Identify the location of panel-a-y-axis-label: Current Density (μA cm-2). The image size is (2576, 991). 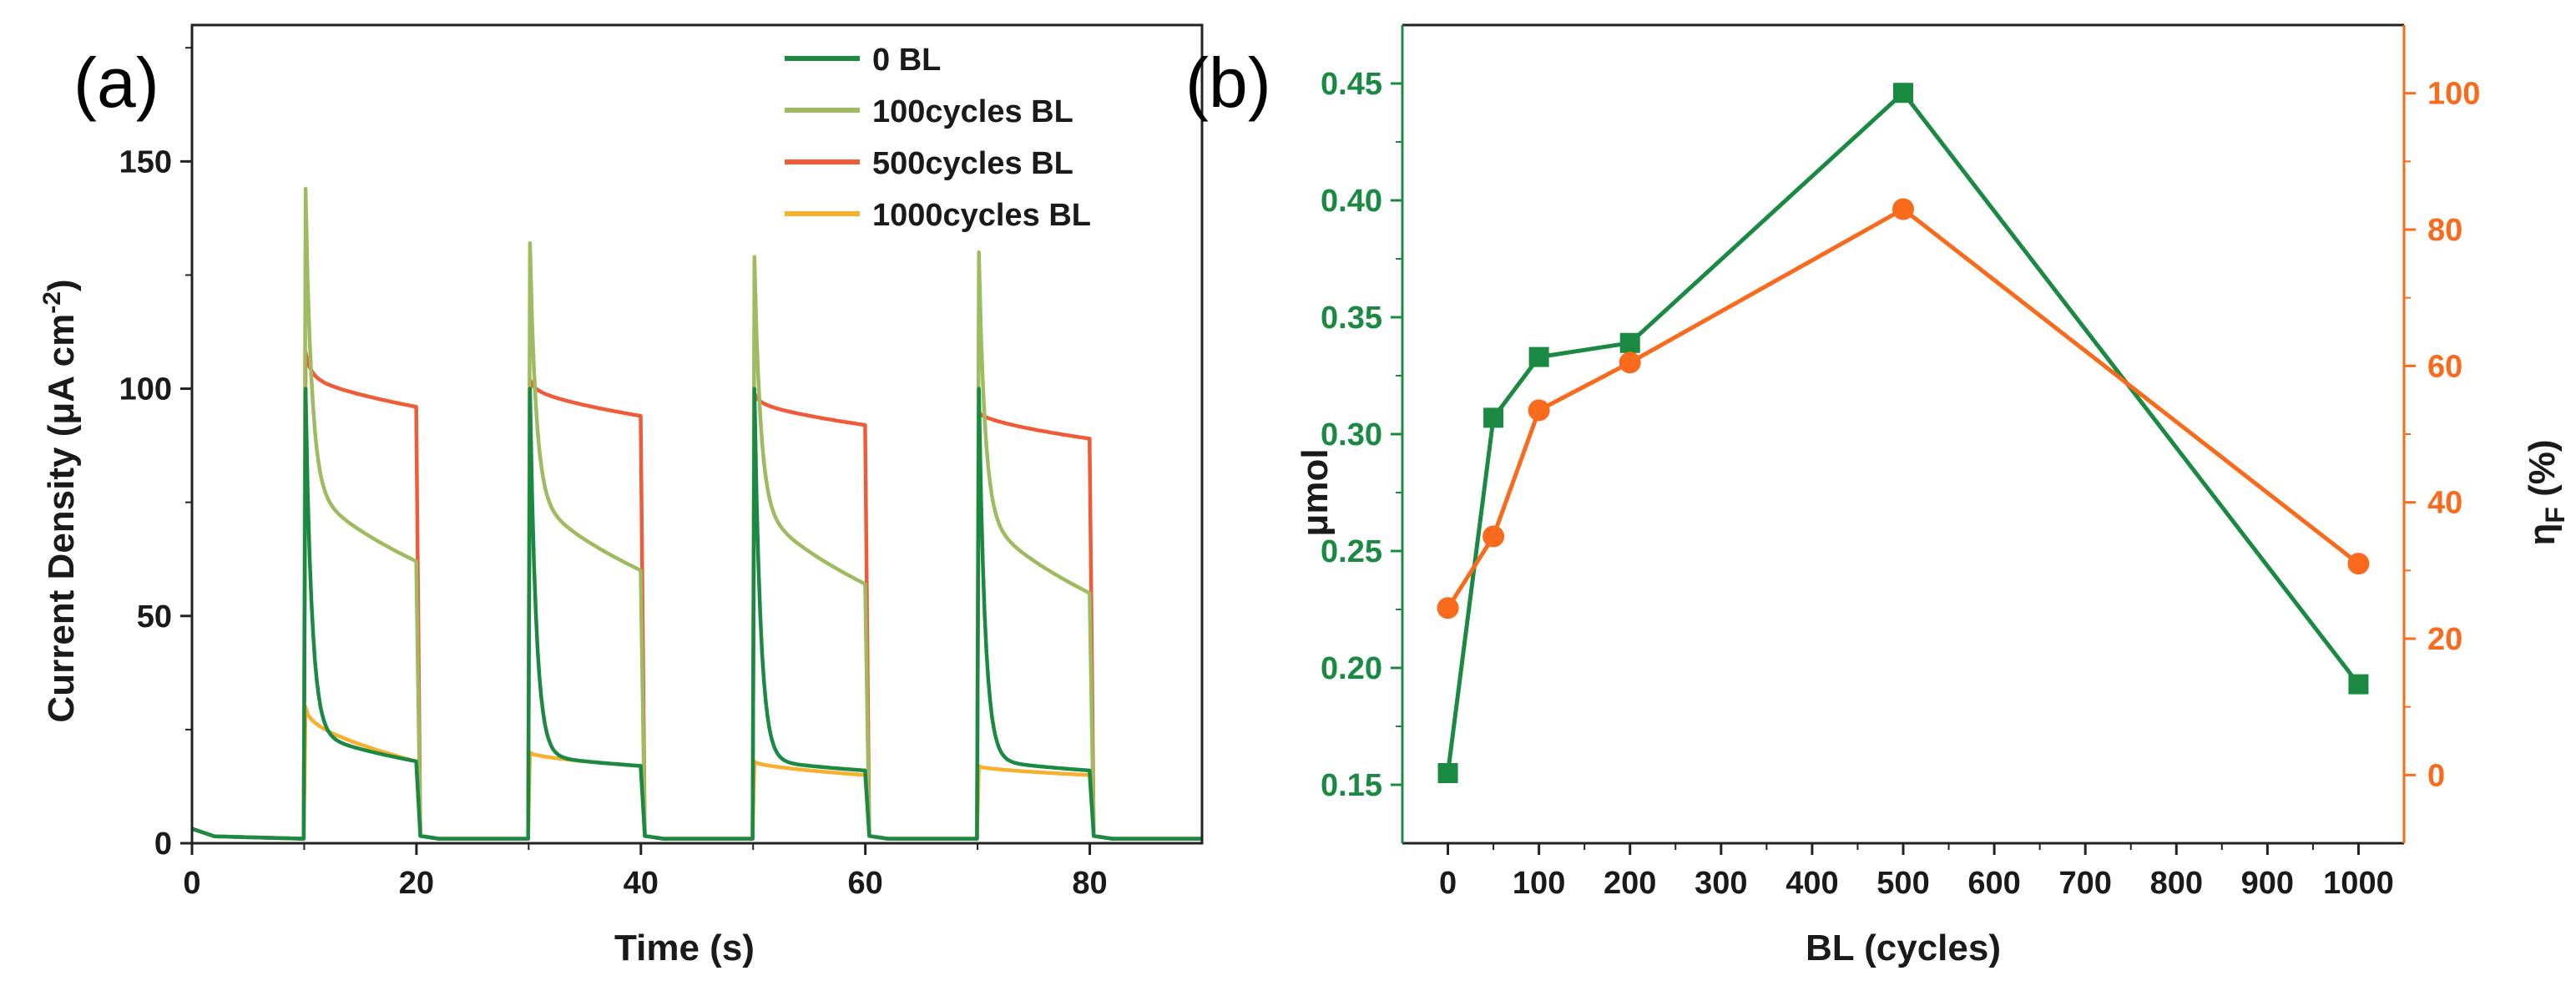
(60, 500).